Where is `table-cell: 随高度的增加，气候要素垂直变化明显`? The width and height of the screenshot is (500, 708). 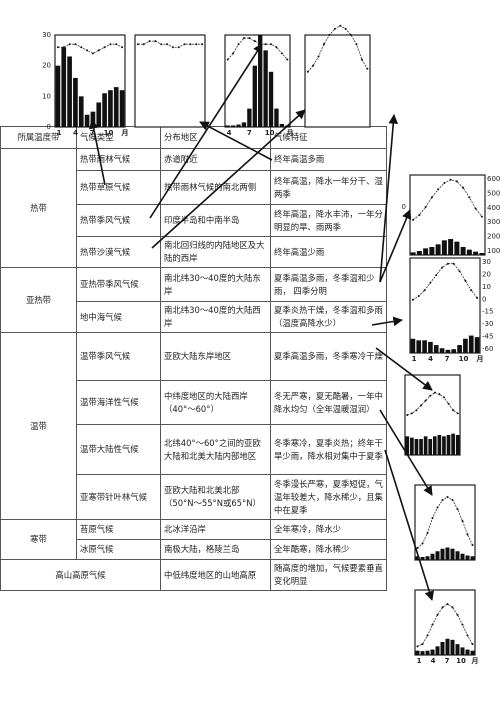 table-cell: 随高度的增加，气候要素垂直变化明显 is located at coordinates (328, 575).